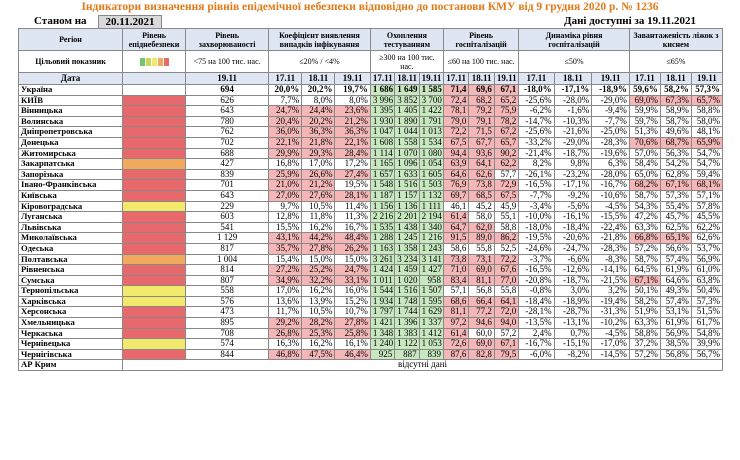 This screenshot has height=460, width=740. I want to click on hosp-value: 72,9, so click(506, 185).